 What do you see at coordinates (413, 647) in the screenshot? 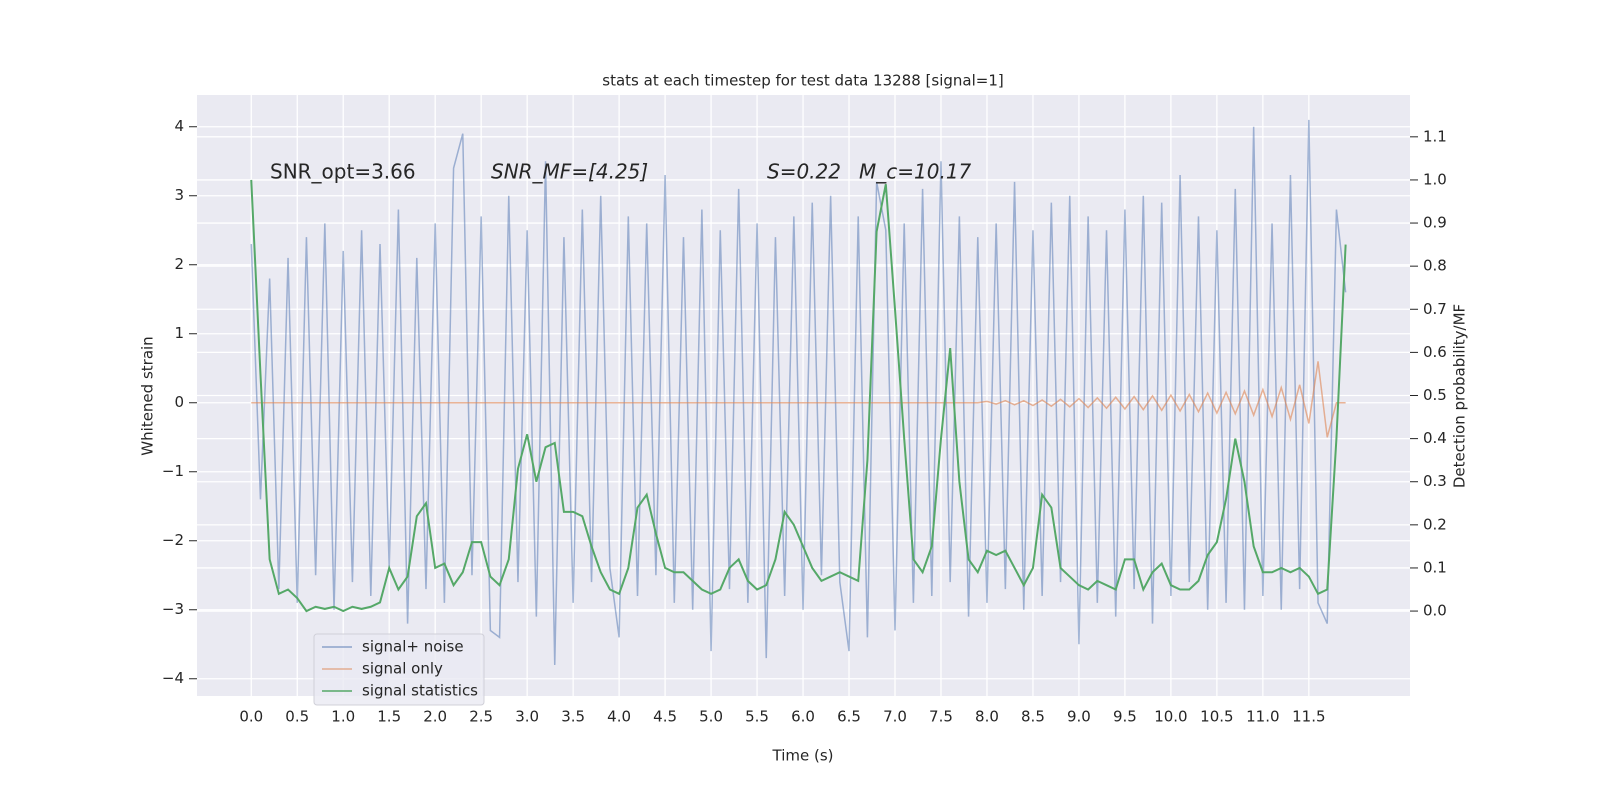
I see `legend-label: signal+ noise` at bounding box center [413, 647].